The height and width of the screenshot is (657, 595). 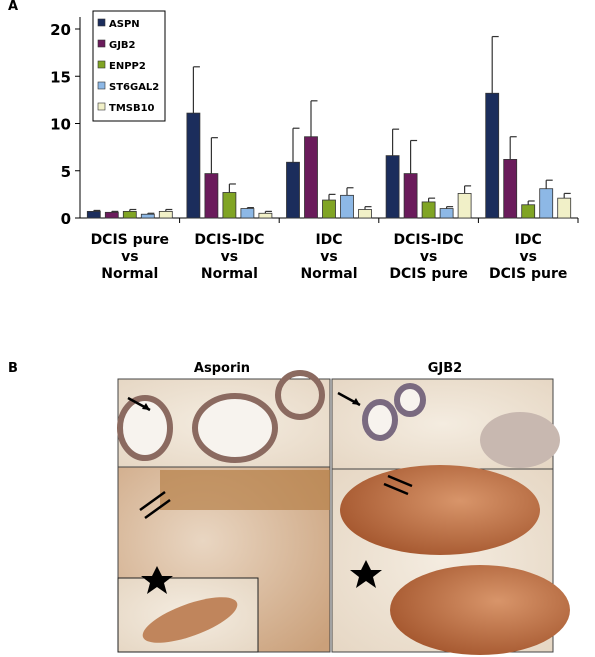 What do you see at coordinates (13, 368) in the screenshot?
I see `panel-label: B` at bounding box center [13, 368].